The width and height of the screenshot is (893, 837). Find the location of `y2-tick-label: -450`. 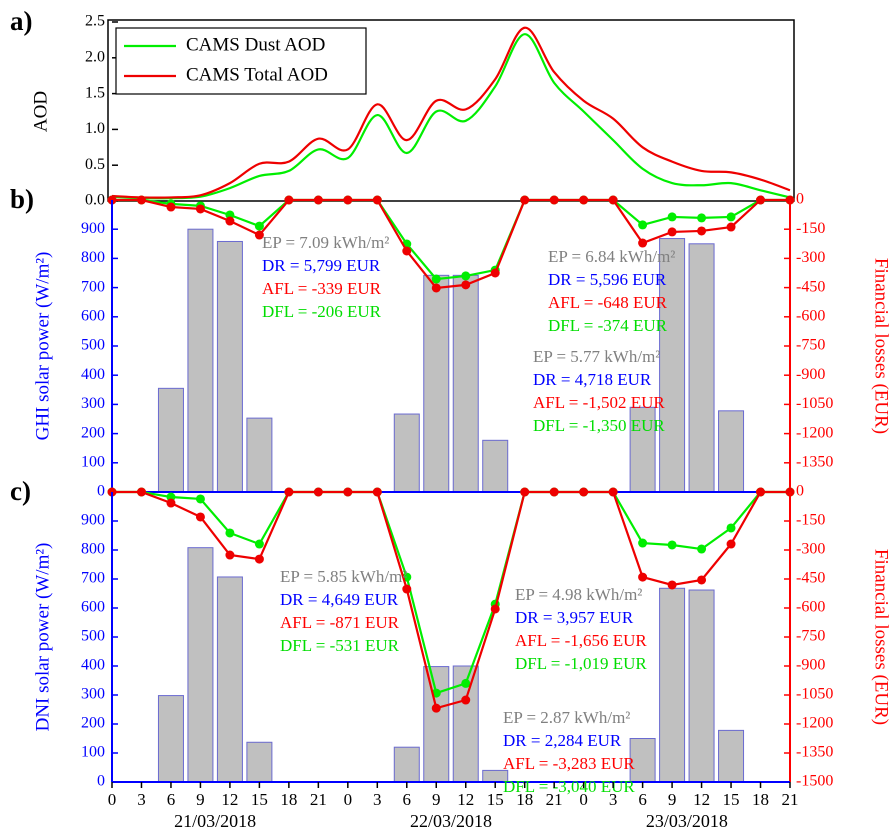

y2-tick-label: -450 is located at coordinates (810, 286).